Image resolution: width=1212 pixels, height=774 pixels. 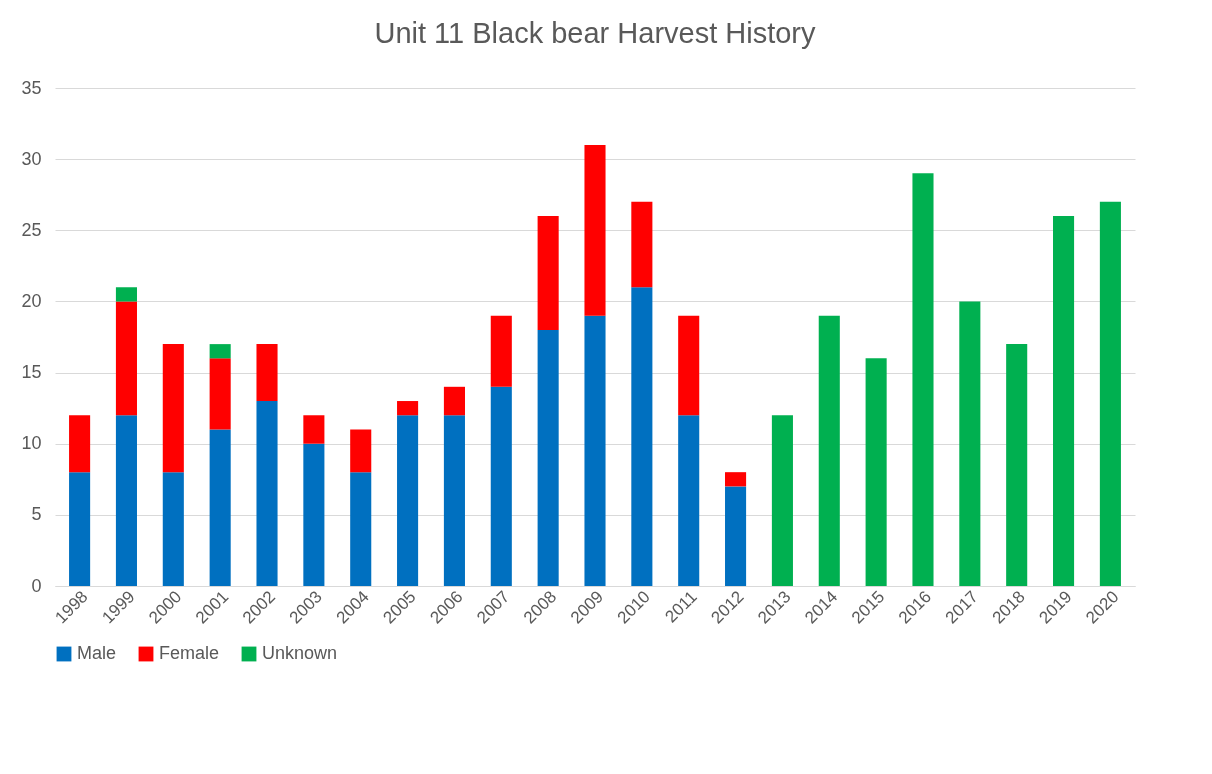 What do you see at coordinates (36, 585) in the screenshot?
I see `y-tick-label: 0` at bounding box center [36, 585].